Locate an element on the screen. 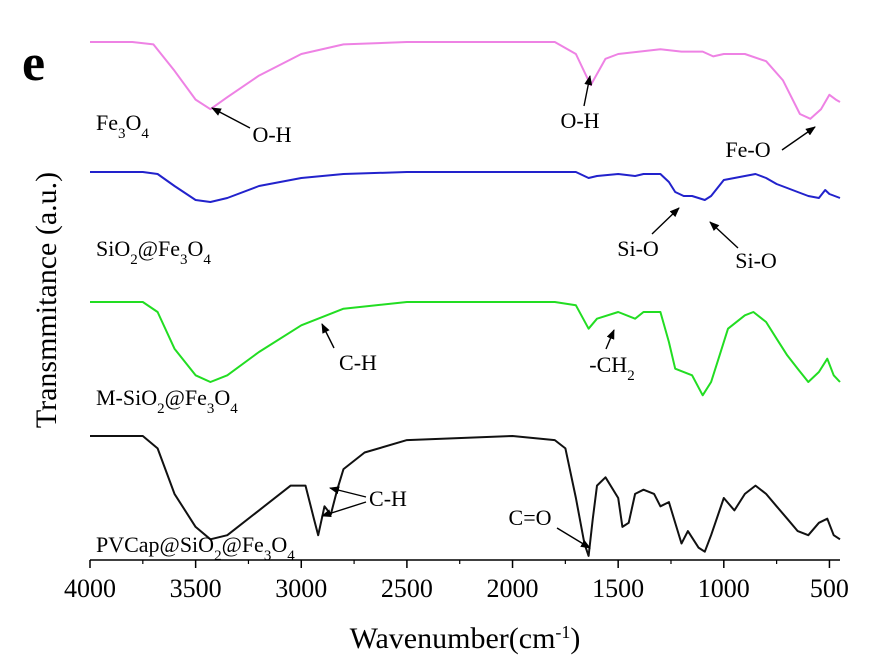 The image size is (895, 666). annotation-pvcap-co-part: C=O is located at coordinates (530, 517).